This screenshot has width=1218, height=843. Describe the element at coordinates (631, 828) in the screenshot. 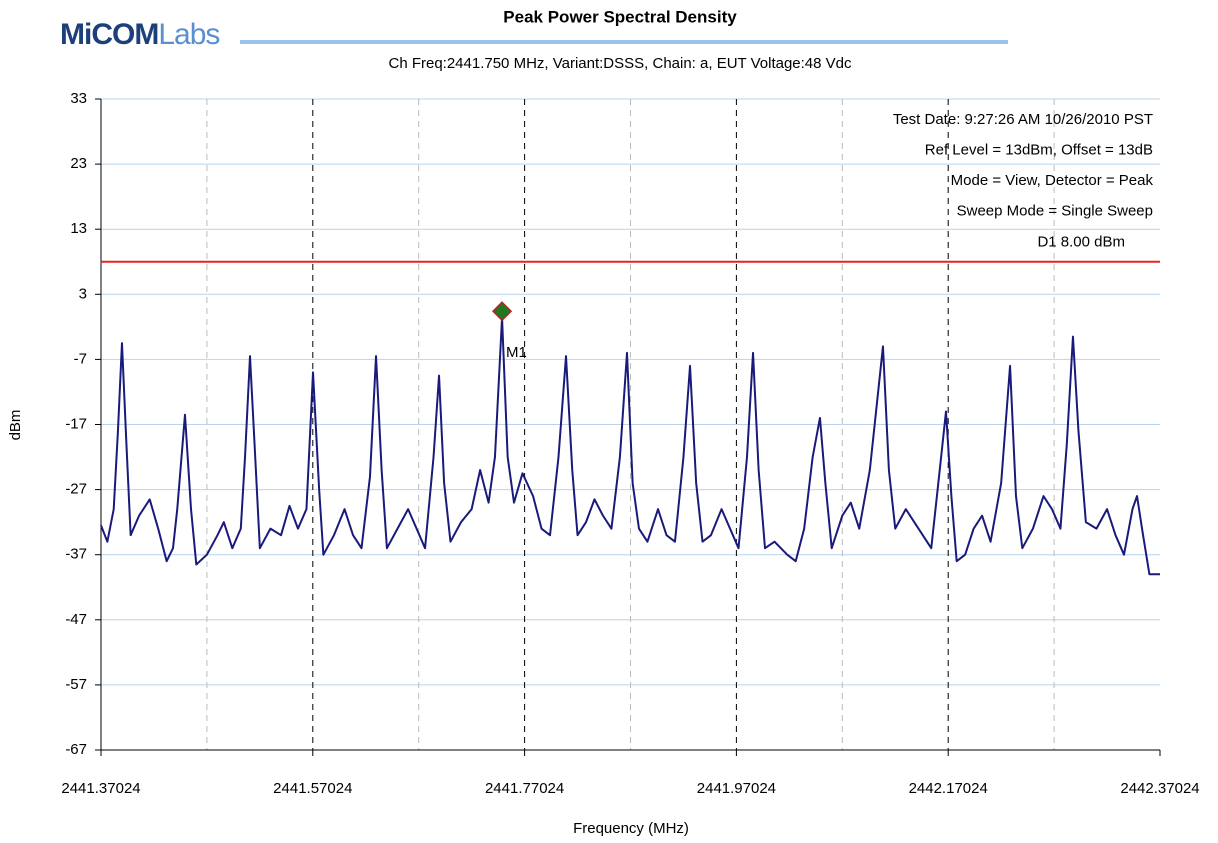

I see `x-axis-label: Frequency (MHz)` at that location.